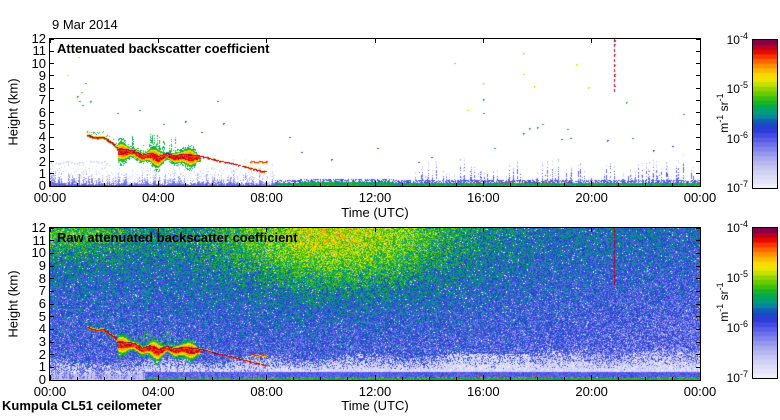 The width and height of the screenshot is (780, 420). Describe the element at coordinates (42, 124) in the screenshot. I see `y-tick-label: 5` at that location.